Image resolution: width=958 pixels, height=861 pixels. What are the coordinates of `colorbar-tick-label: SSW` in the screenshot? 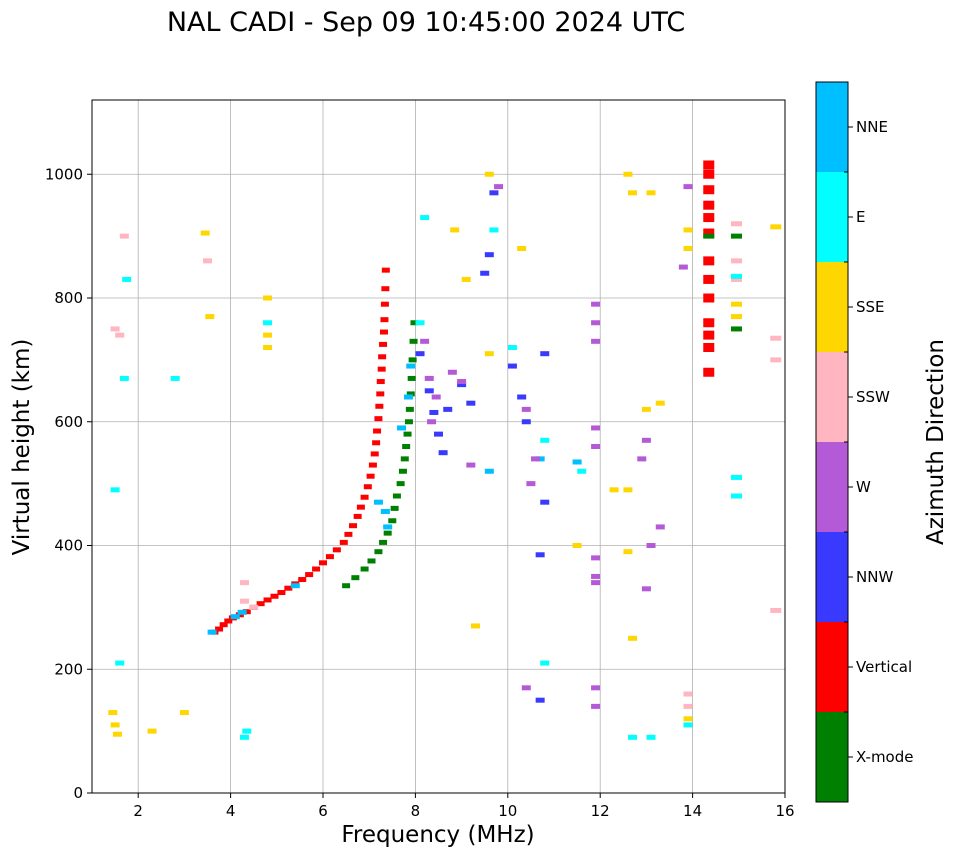 It's located at (873, 397).